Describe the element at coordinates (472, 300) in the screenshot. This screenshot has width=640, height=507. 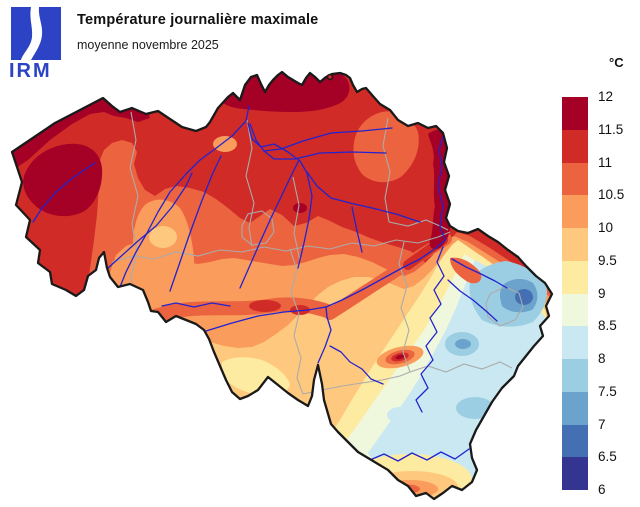
I see `river-ambleve` at that location.